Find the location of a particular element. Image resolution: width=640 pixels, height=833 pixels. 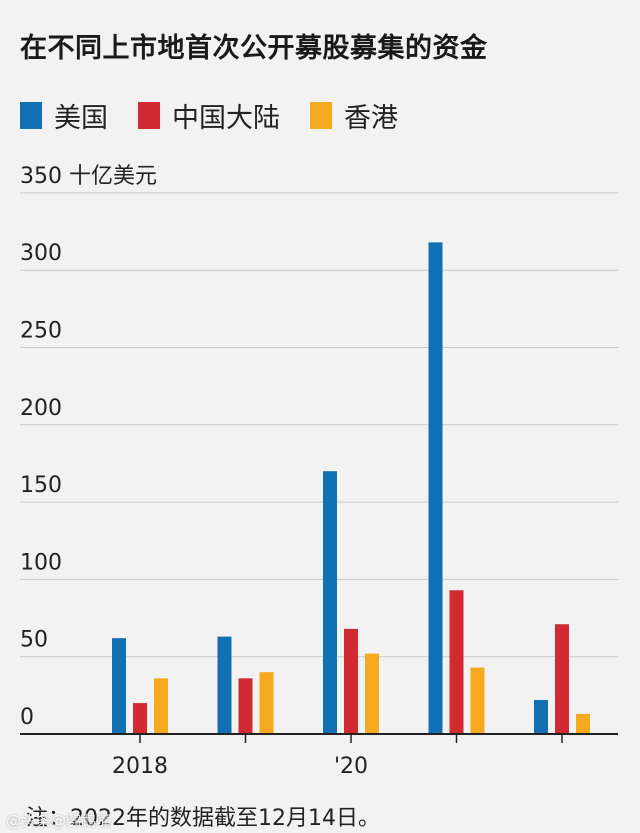

x-tick-label: 2018 is located at coordinates (140, 766).